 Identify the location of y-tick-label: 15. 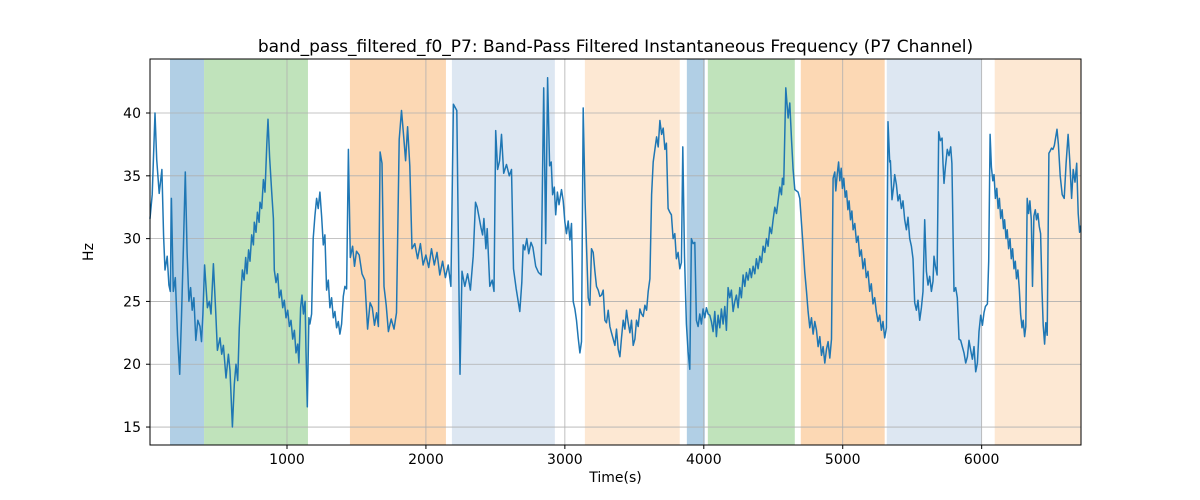
(132, 428).